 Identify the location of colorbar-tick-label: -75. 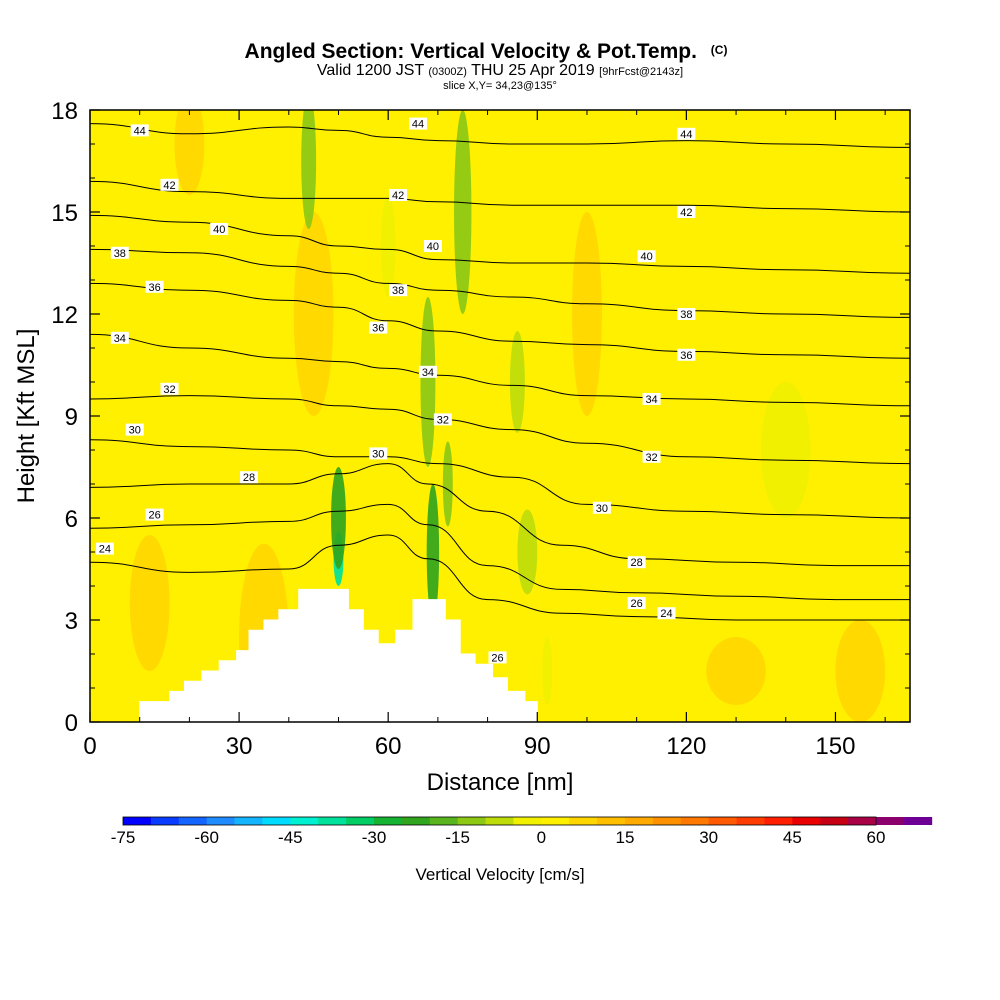
(123, 837).